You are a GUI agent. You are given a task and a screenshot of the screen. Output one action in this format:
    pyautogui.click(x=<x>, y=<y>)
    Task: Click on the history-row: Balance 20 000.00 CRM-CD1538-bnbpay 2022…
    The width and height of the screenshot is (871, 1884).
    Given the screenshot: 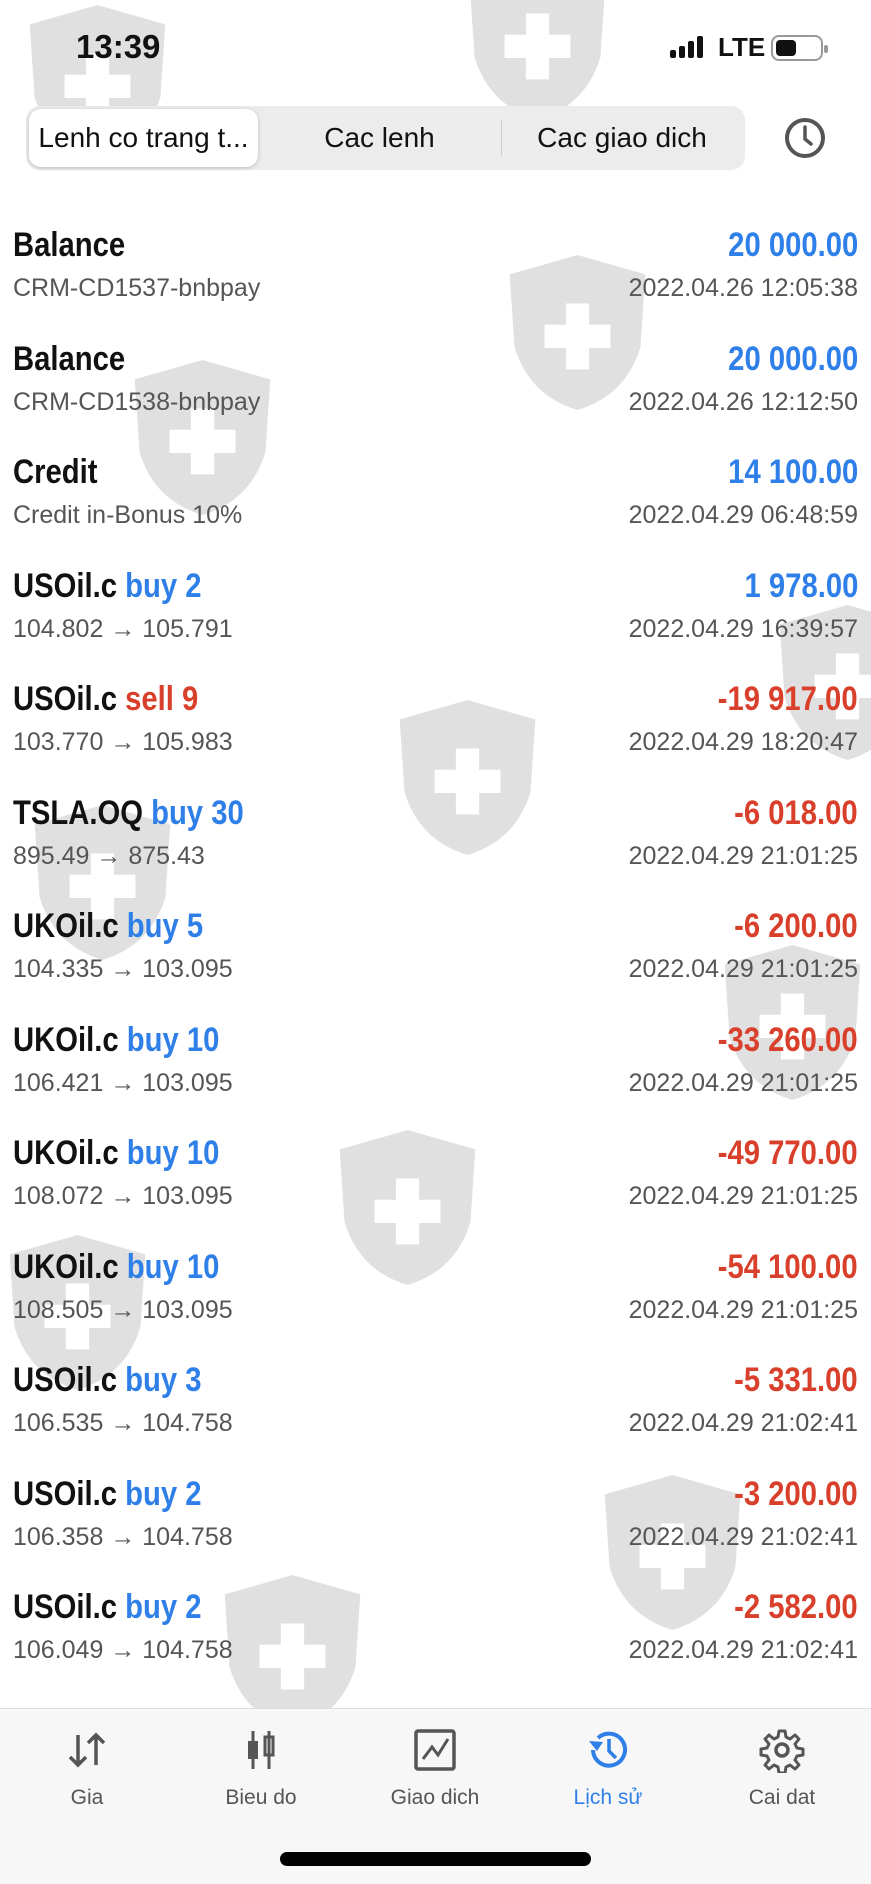 What is the action you would take?
    pyautogui.click(x=435, y=383)
    